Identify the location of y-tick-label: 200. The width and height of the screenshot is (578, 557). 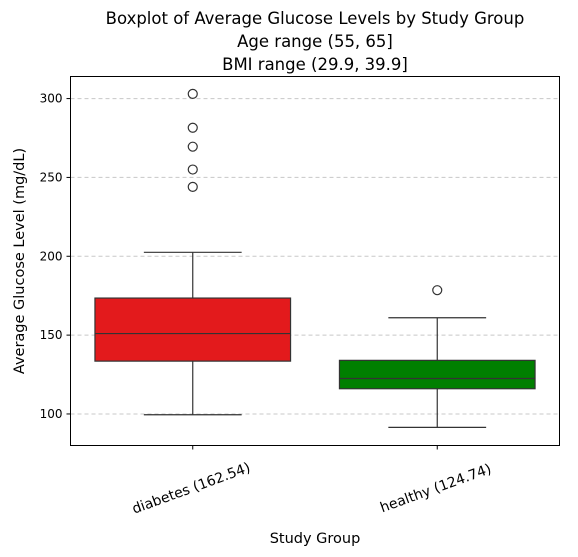
(51, 256).